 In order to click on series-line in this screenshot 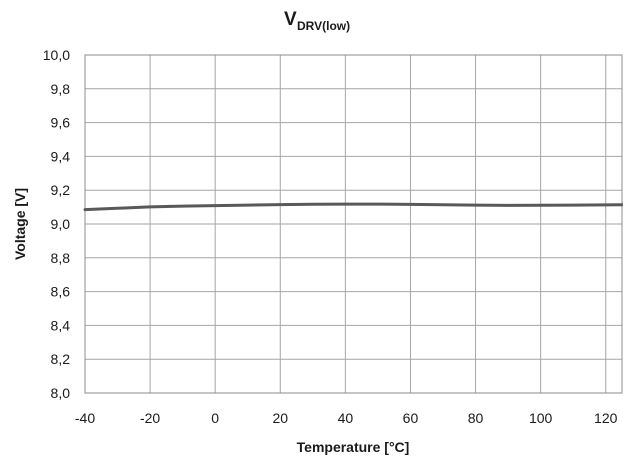, I will do `click(353, 207)`.